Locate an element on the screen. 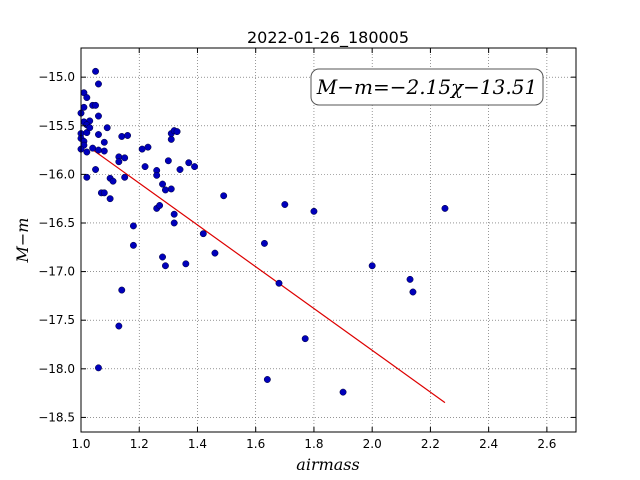  x-tick-label: 2.6 is located at coordinates (546, 444).